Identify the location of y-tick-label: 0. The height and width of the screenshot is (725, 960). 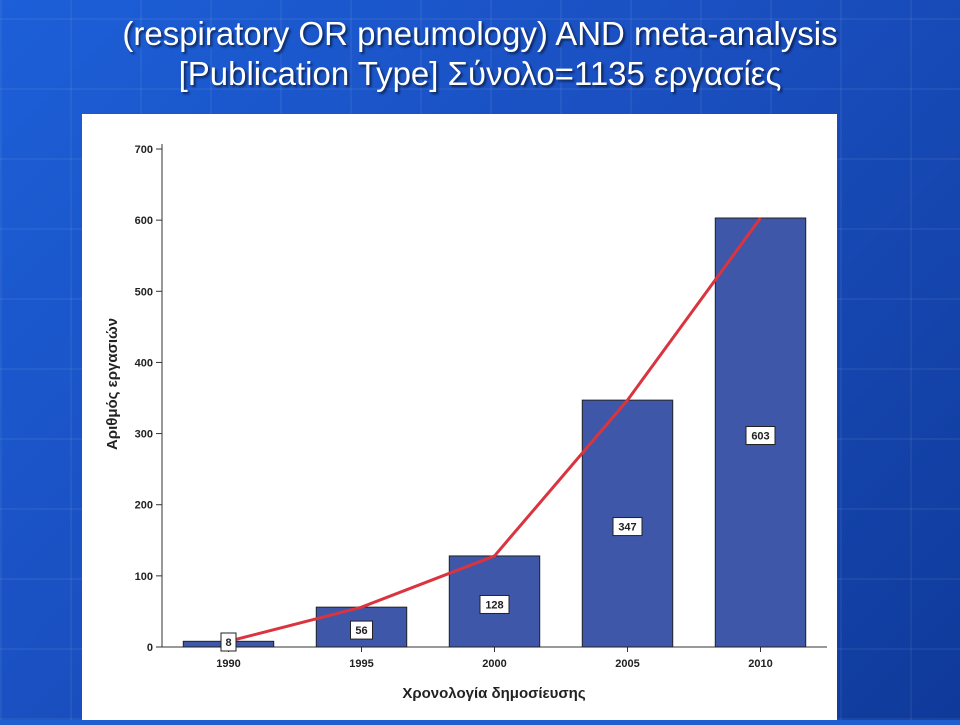
(150, 648).